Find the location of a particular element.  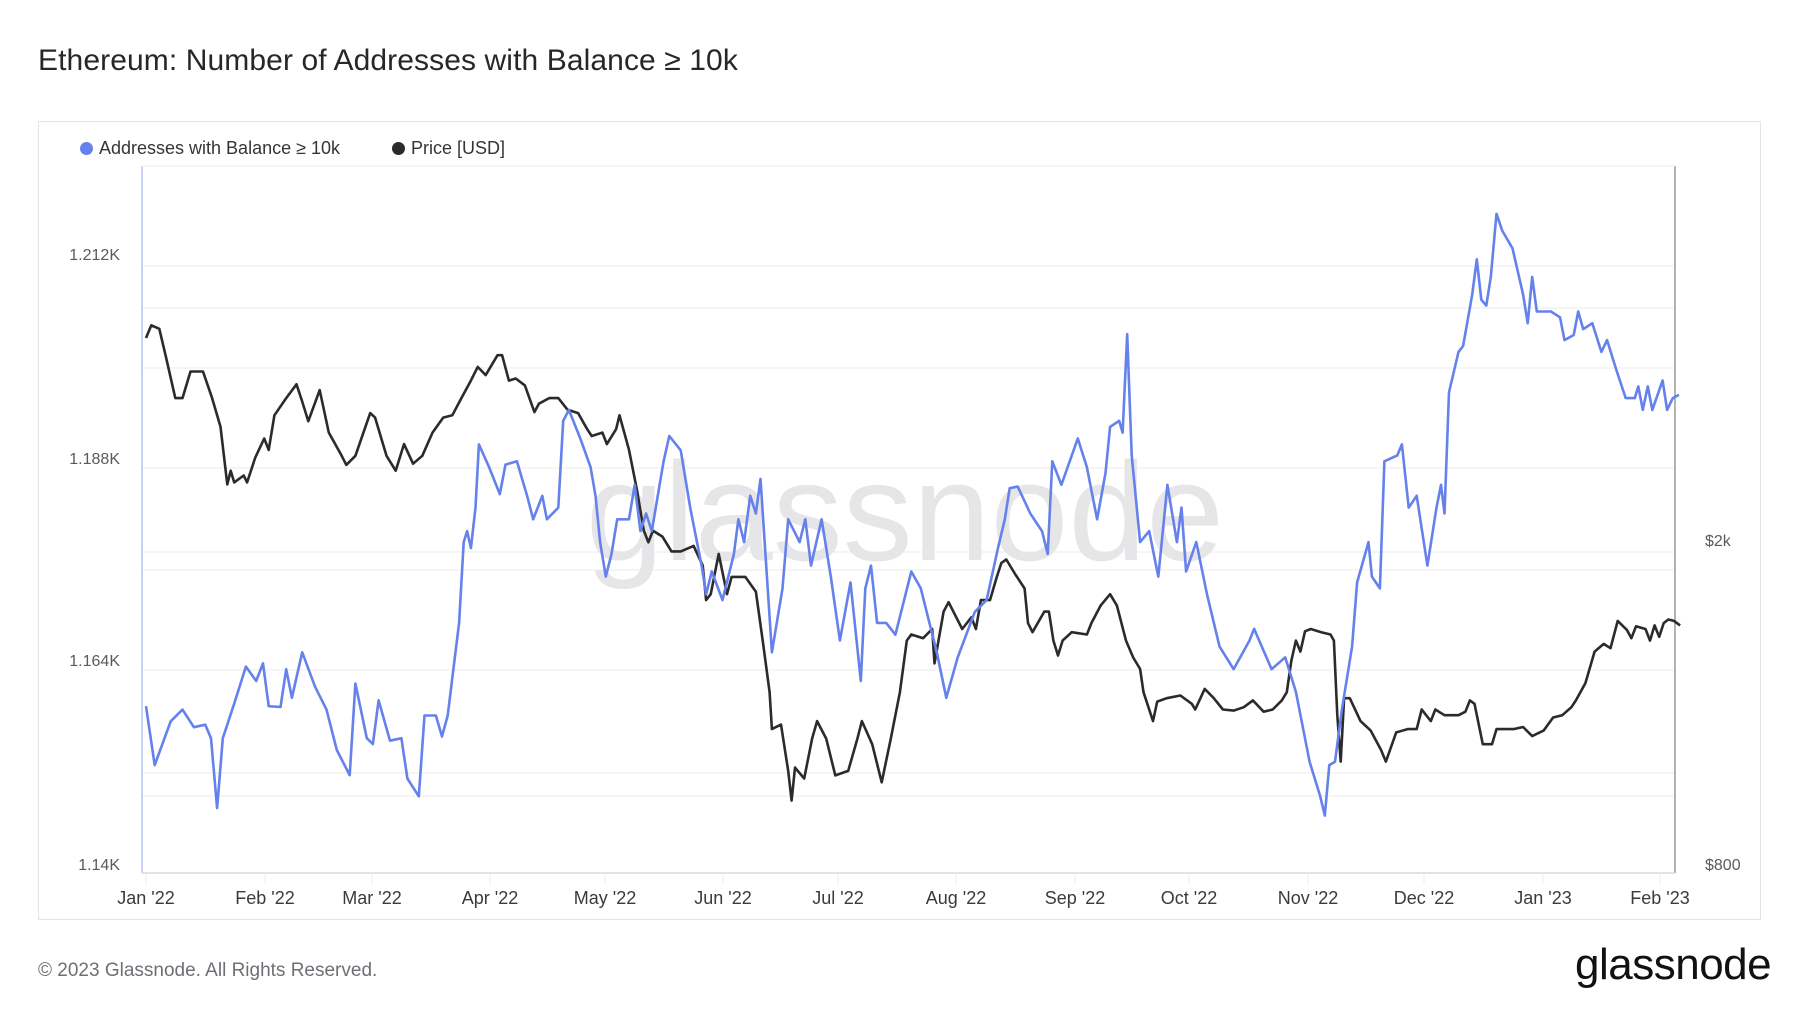

y-left-tick-114k: 1.14K is located at coordinates (99, 865).